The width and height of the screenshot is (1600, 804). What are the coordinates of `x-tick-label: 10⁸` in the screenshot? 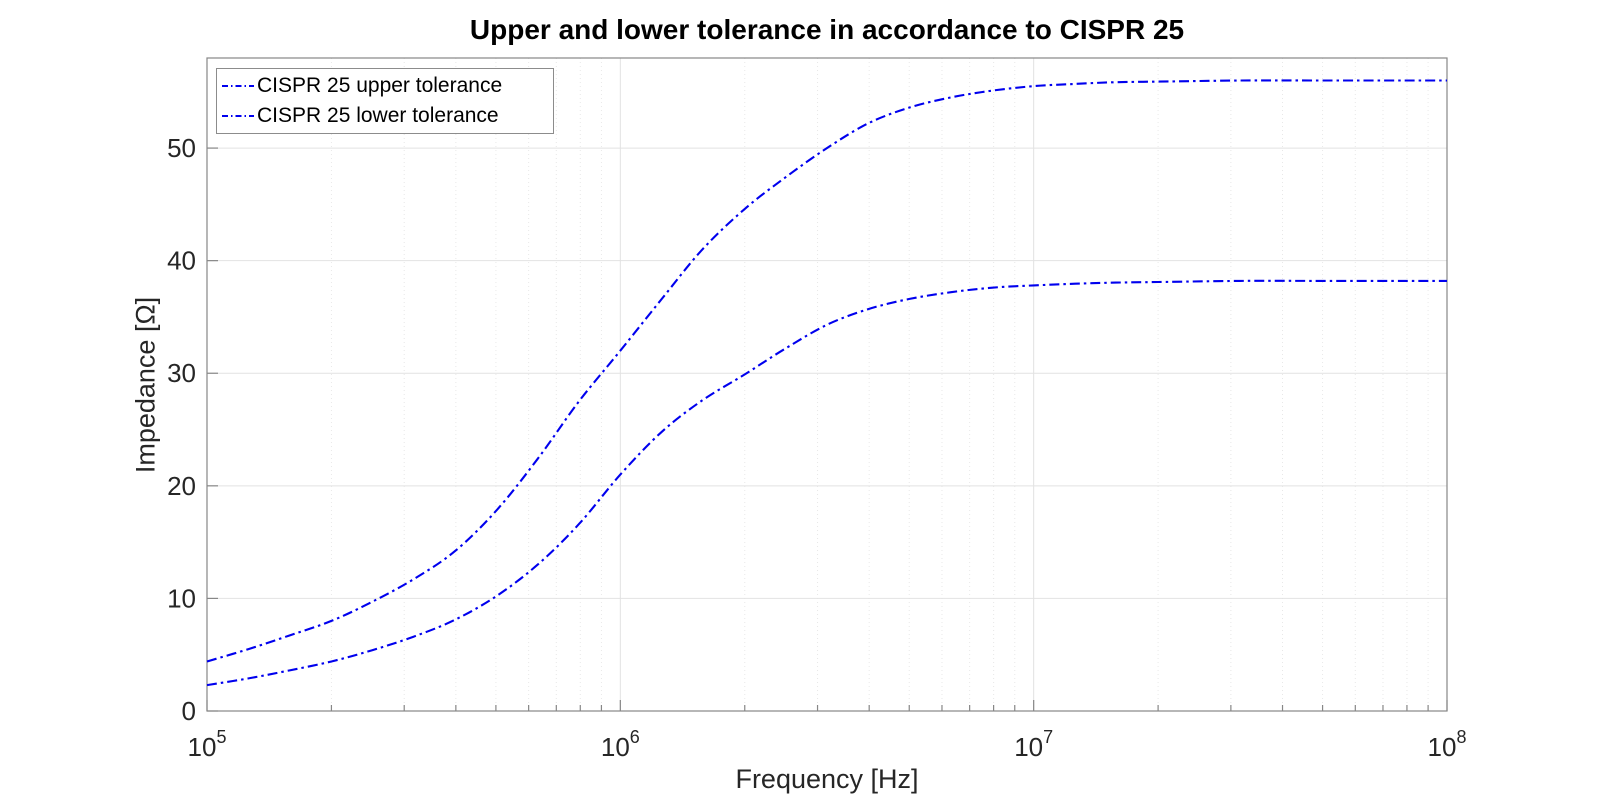 It's located at (1447, 744).